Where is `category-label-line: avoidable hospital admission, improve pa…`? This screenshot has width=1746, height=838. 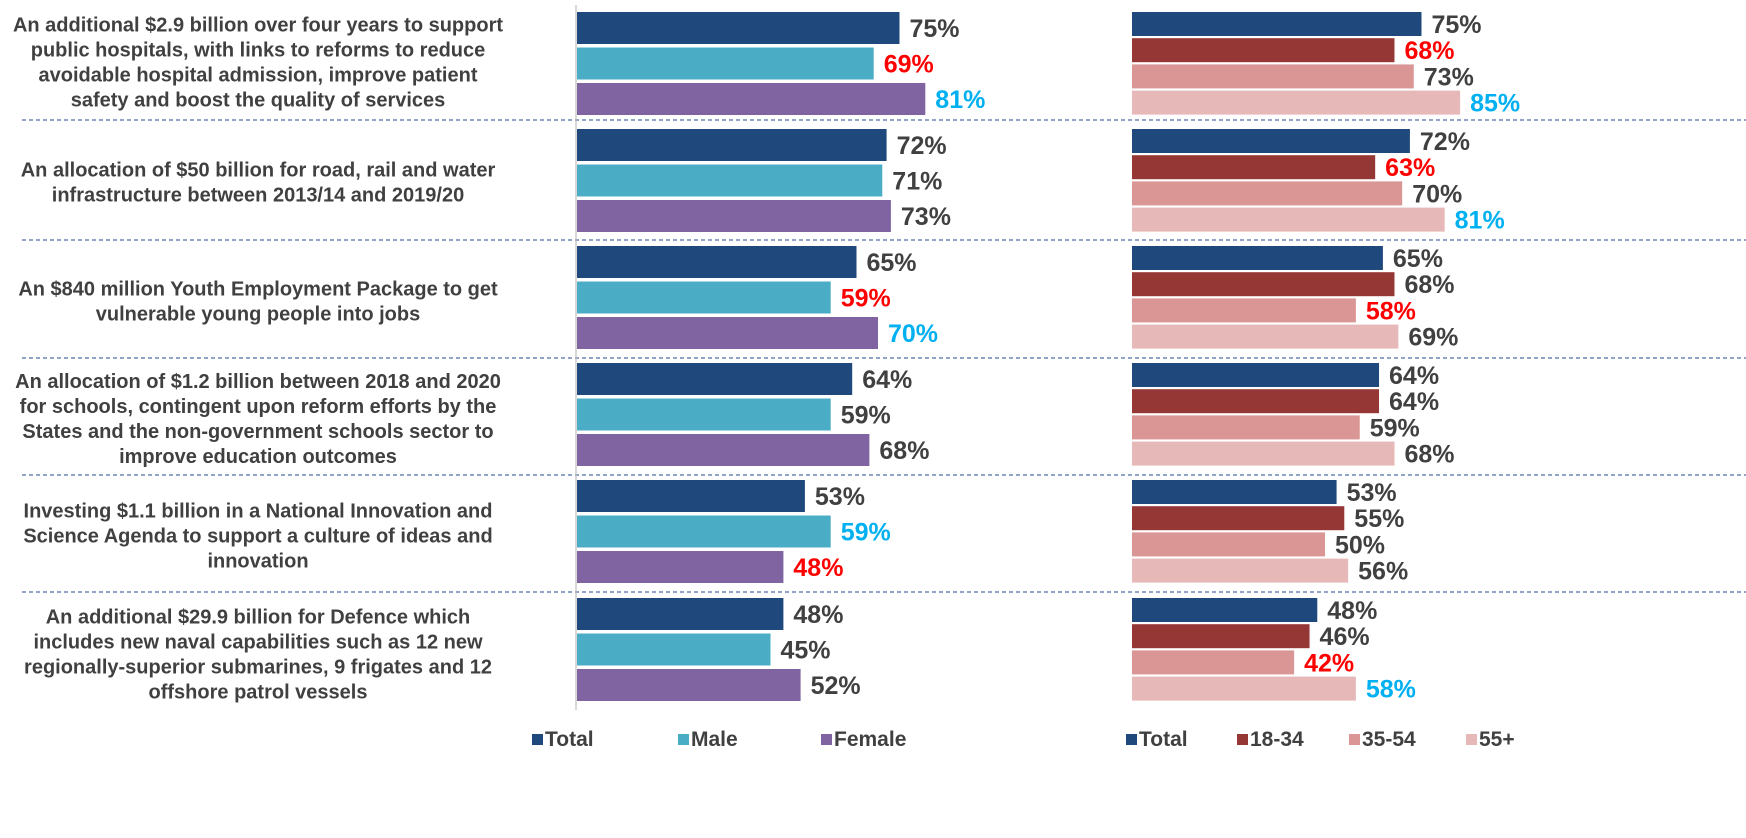
category-label-line: avoidable hospital admission, improve pa… is located at coordinates (258, 76).